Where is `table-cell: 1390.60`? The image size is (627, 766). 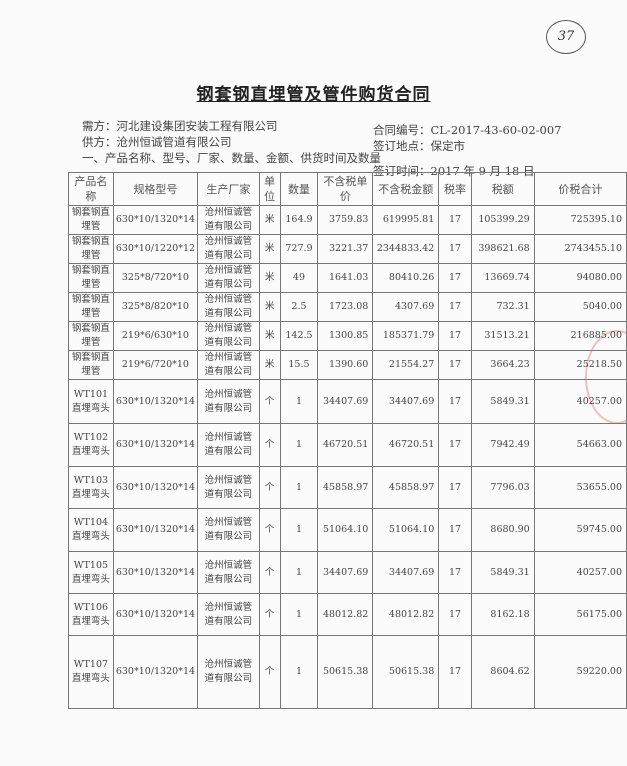
table-cell: 1390.60 is located at coordinates (345, 365).